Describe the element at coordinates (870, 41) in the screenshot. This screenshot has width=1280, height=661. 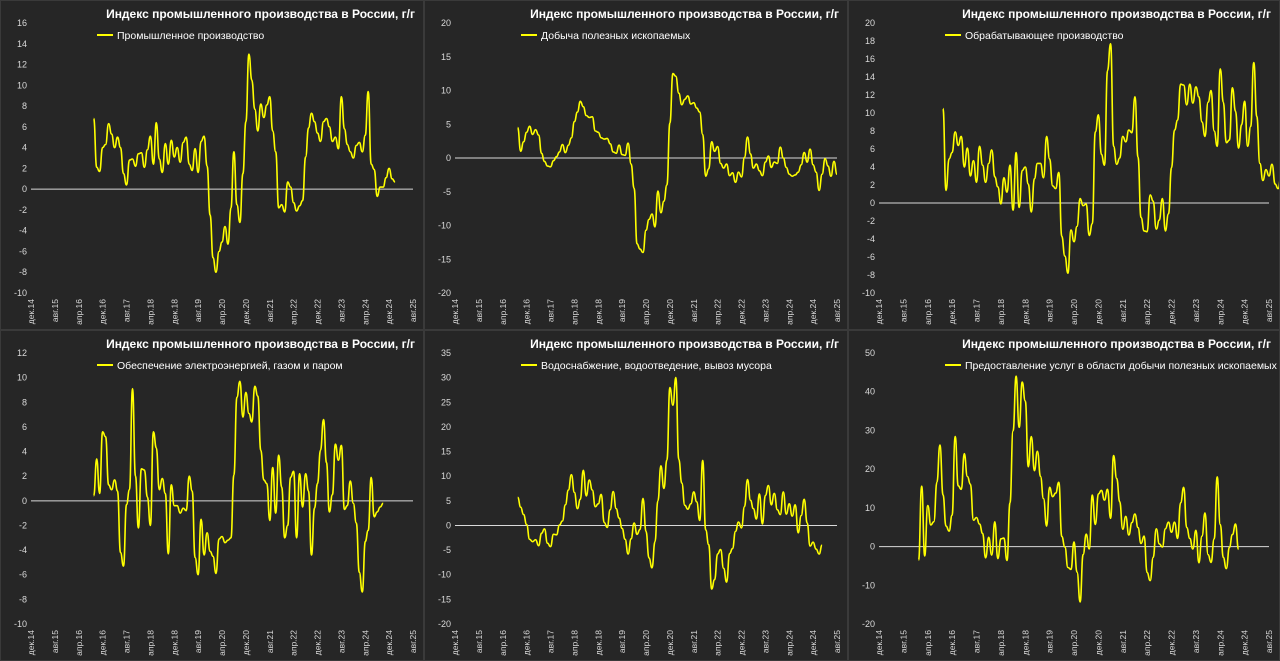
I see `y-tick-label: 18` at that location.